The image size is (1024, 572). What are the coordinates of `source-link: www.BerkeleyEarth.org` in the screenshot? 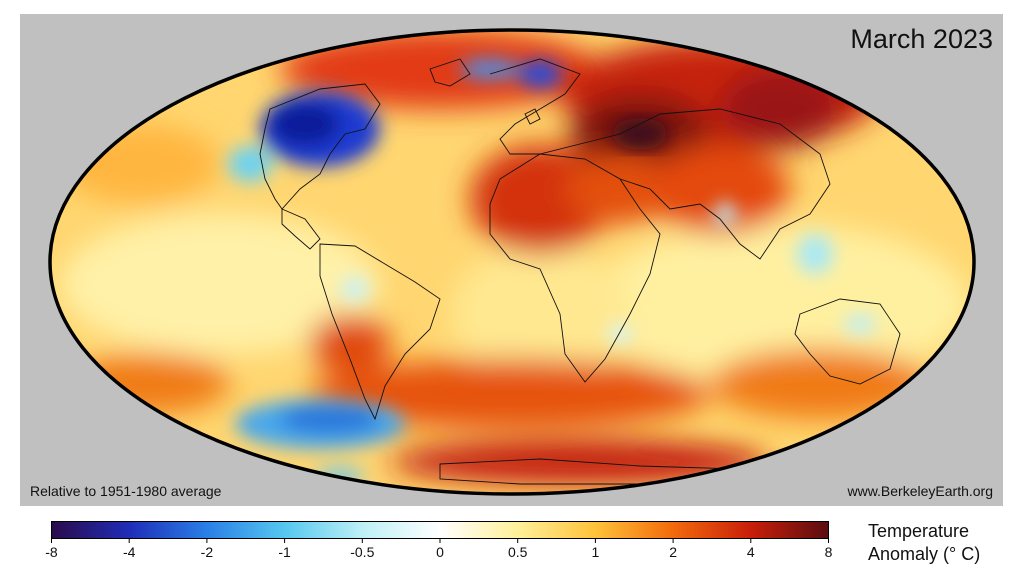 It's located at (920, 491).